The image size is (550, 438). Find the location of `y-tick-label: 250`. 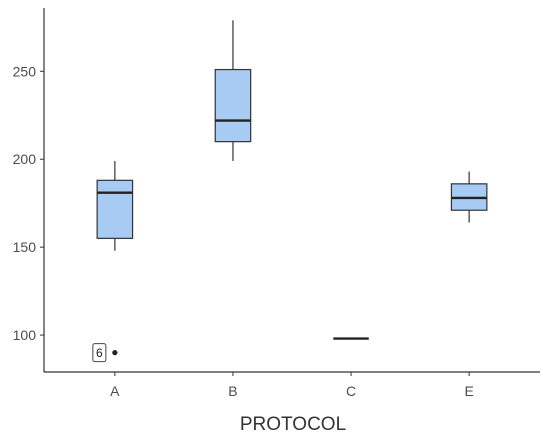

y-tick-label: 250 is located at coordinates (25, 71).